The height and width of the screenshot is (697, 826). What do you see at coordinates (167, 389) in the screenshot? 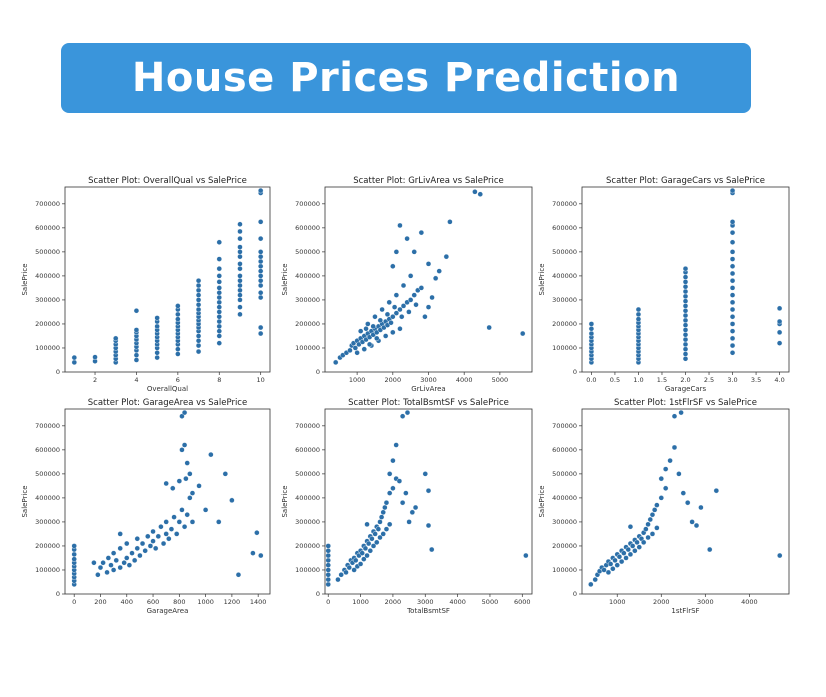
I see `chart-0-xlabel: OverallQual` at bounding box center [167, 389].